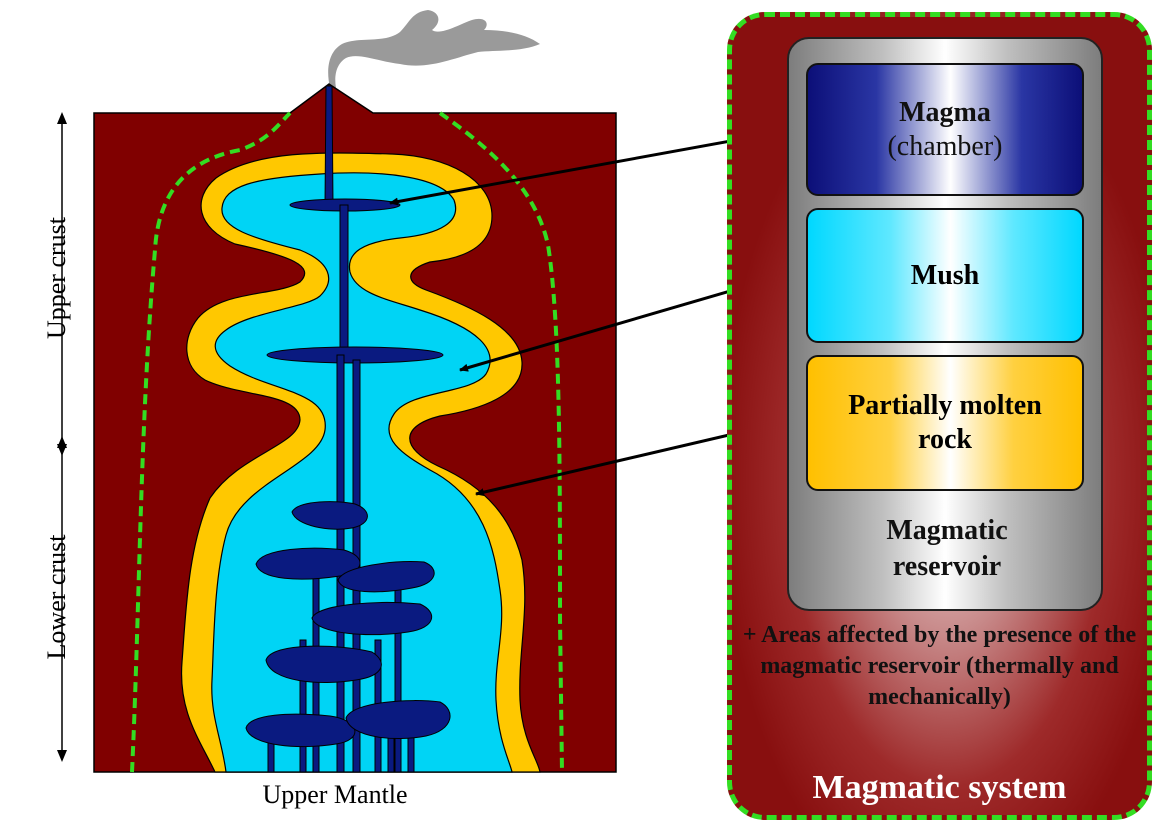  What do you see at coordinates (434, 49) in the screenshot?
I see `smoke-plume` at bounding box center [434, 49].